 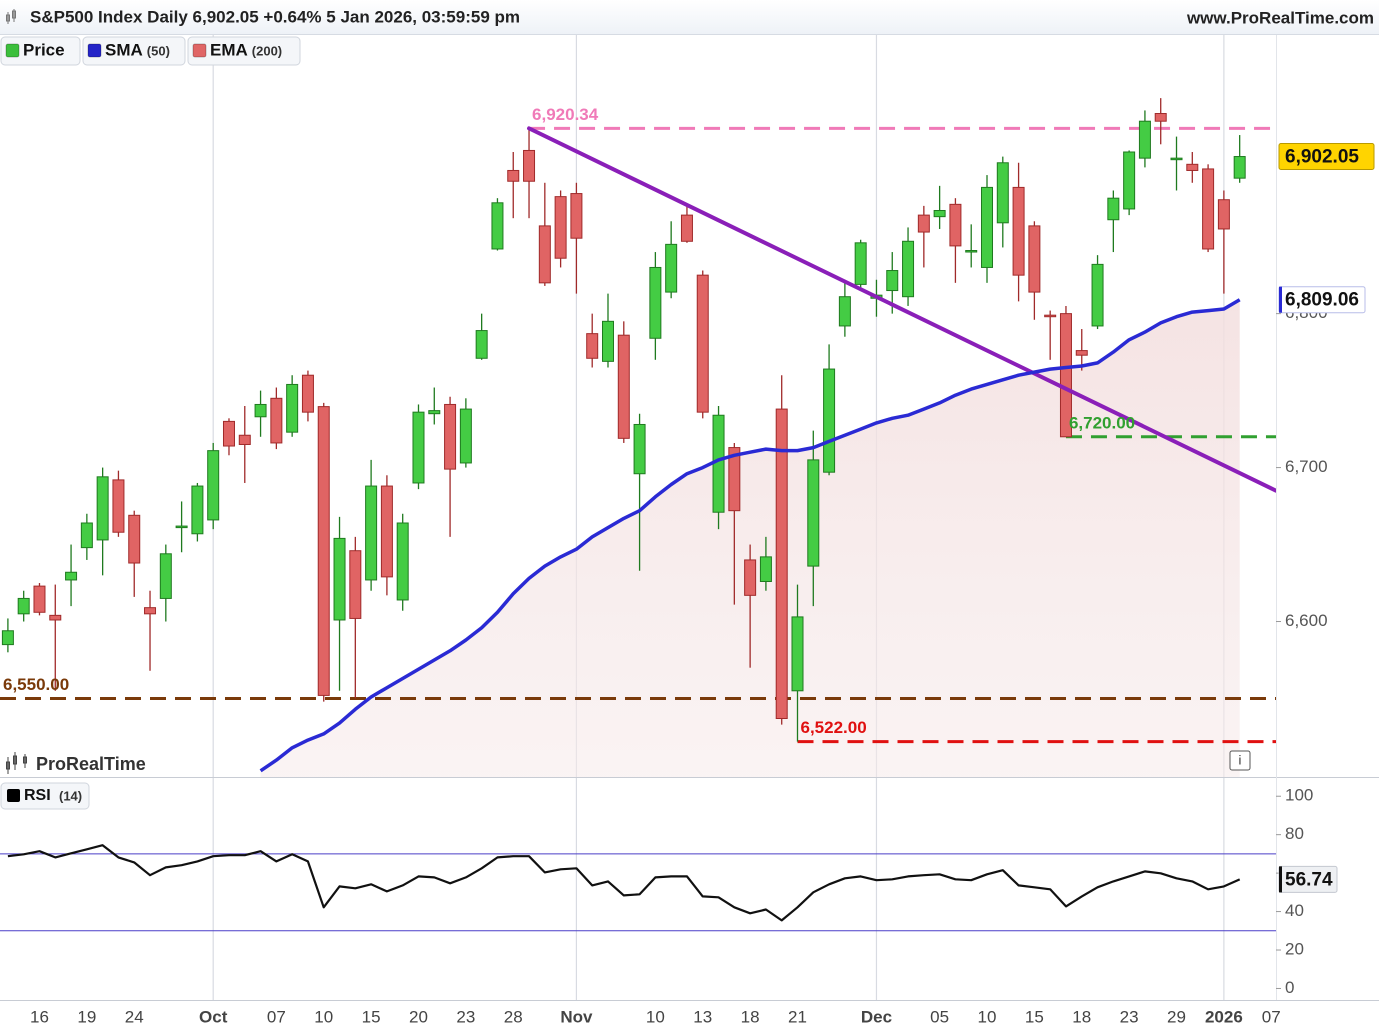 I want to click on x-tick-label: 13, so click(x=702, y=1016).